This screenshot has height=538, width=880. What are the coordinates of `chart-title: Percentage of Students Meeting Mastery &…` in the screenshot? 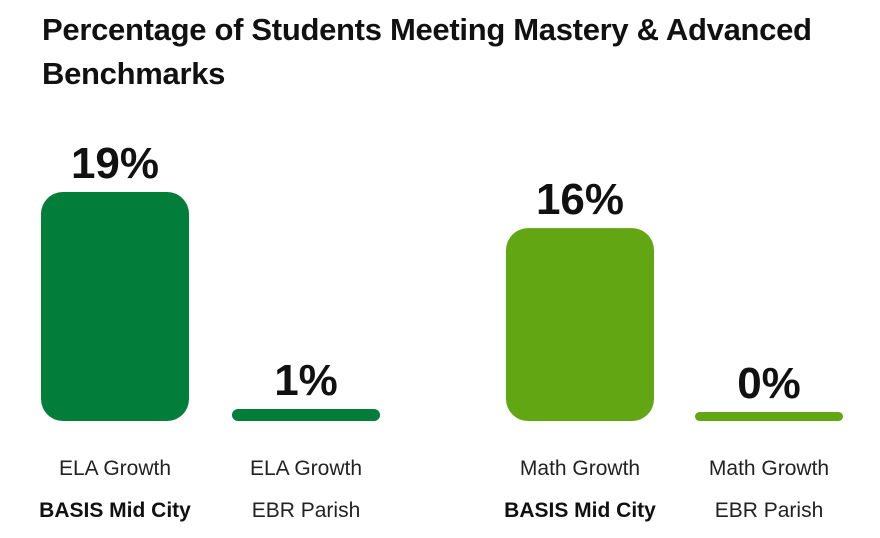 It's located at (427, 51).